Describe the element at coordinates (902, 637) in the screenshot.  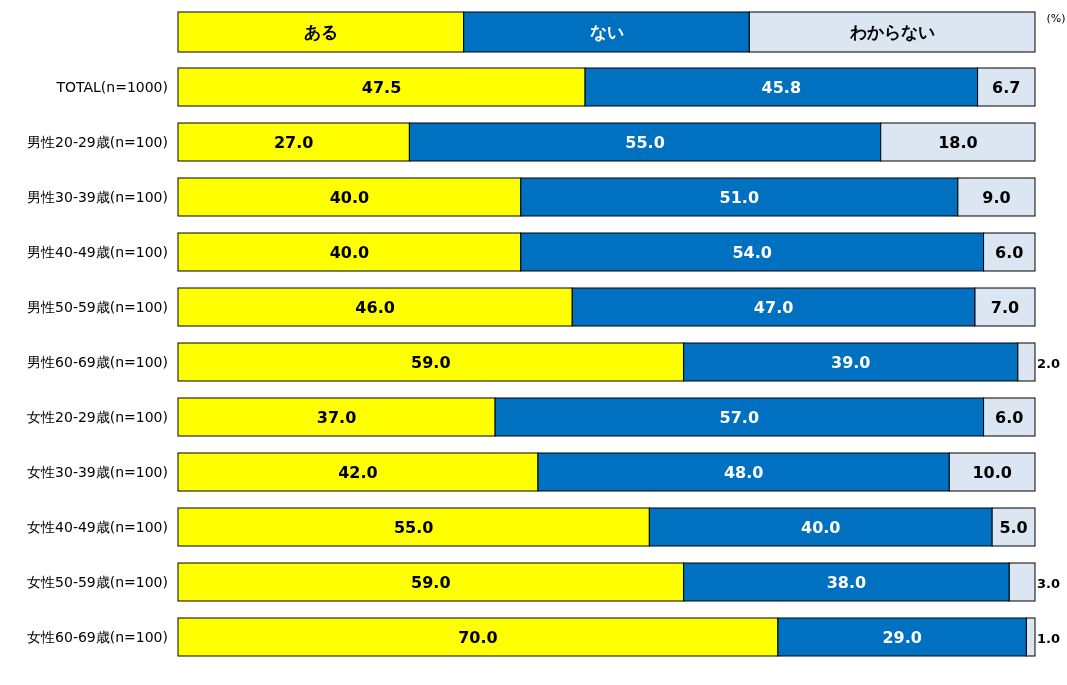
I see `data-label: 29.0` at that location.